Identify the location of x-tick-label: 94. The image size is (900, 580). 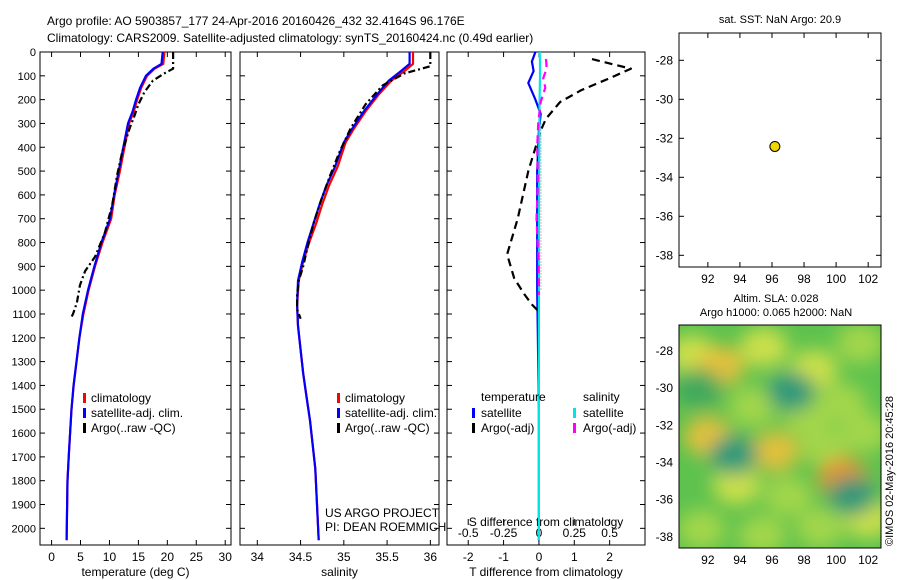
(740, 279).